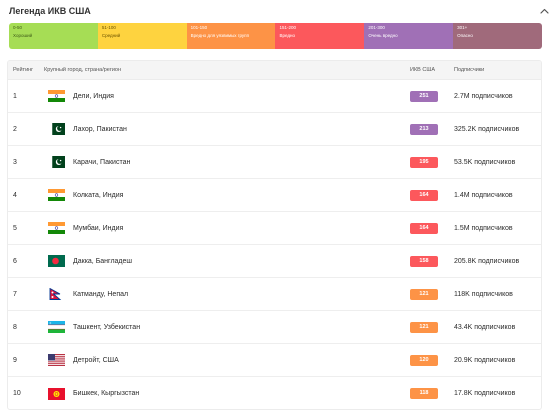  Describe the element at coordinates (15, 327) in the screenshot. I see `row-rank: 8` at that location.